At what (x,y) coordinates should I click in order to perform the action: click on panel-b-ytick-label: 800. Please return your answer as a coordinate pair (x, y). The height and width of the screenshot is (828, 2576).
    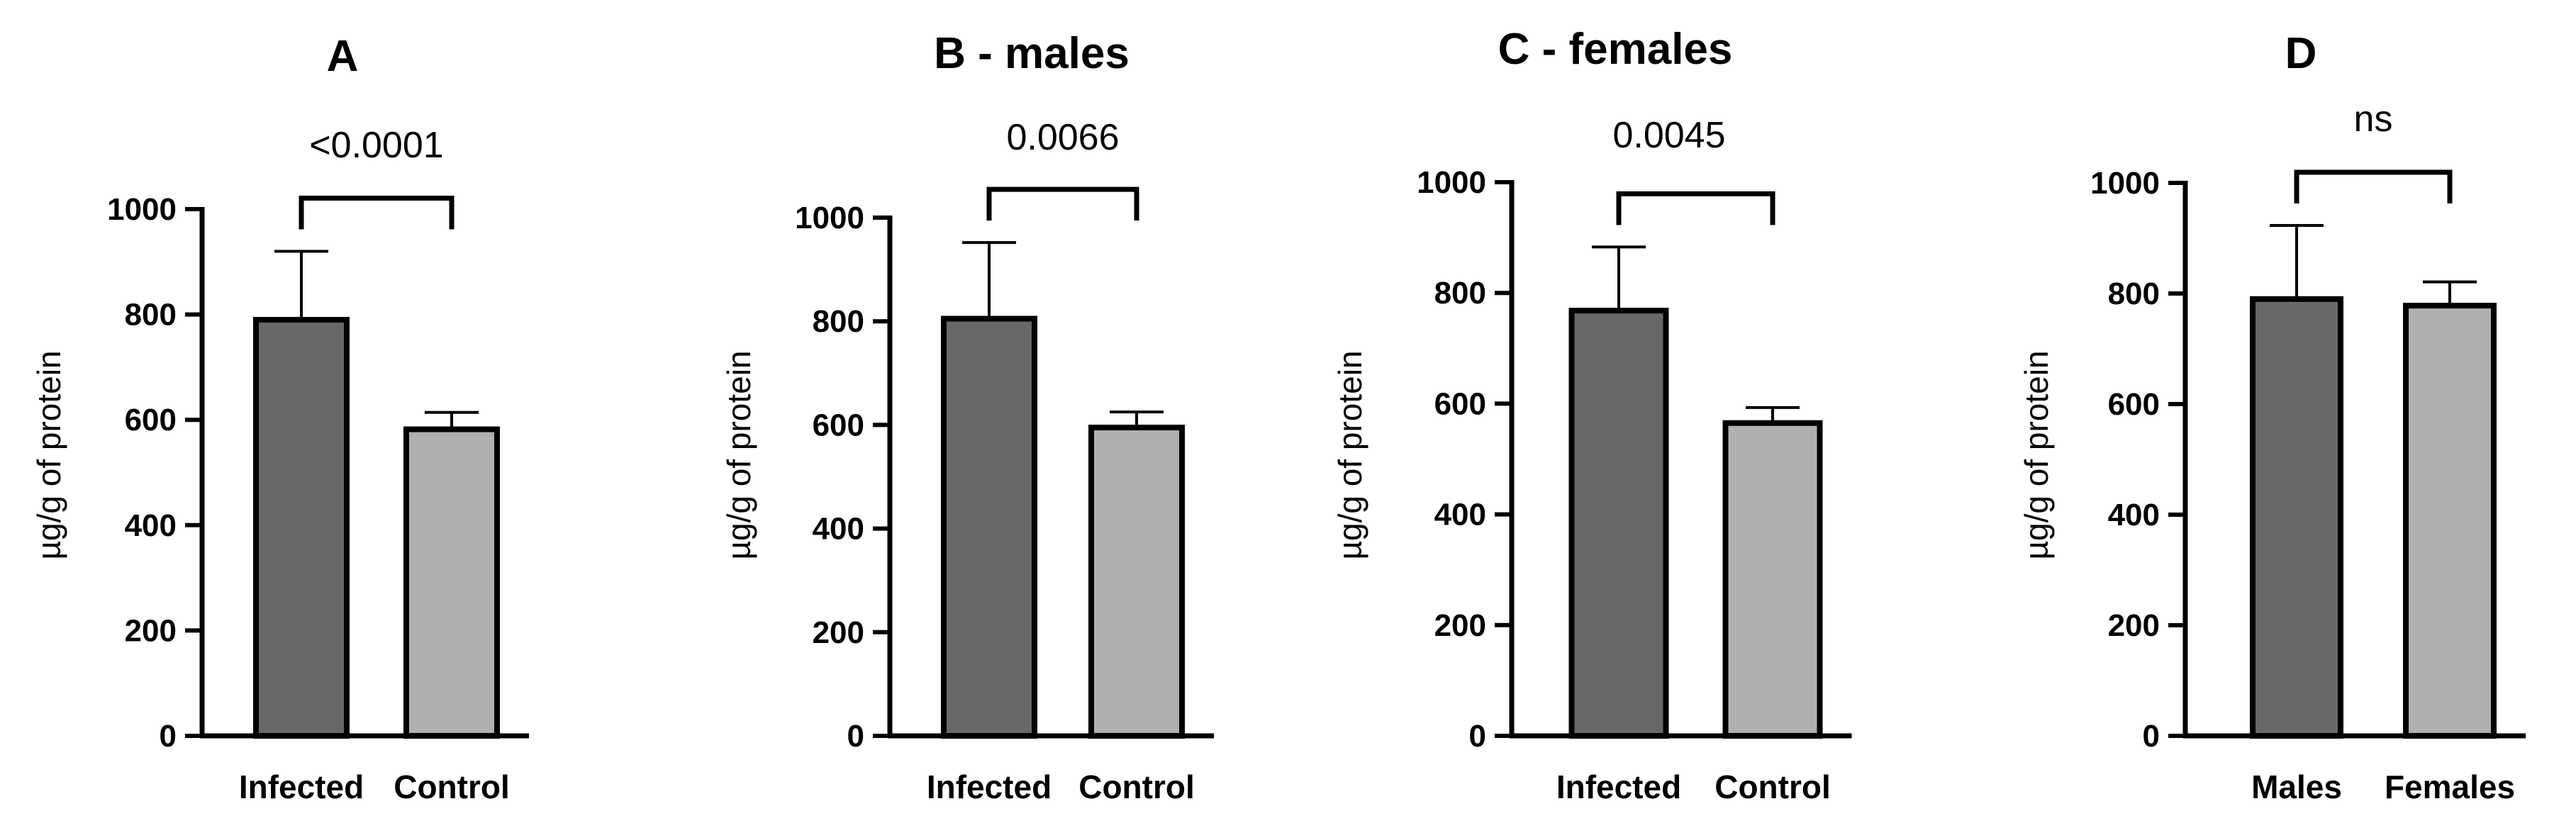
    Looking at the image, I should click on (838, 321).